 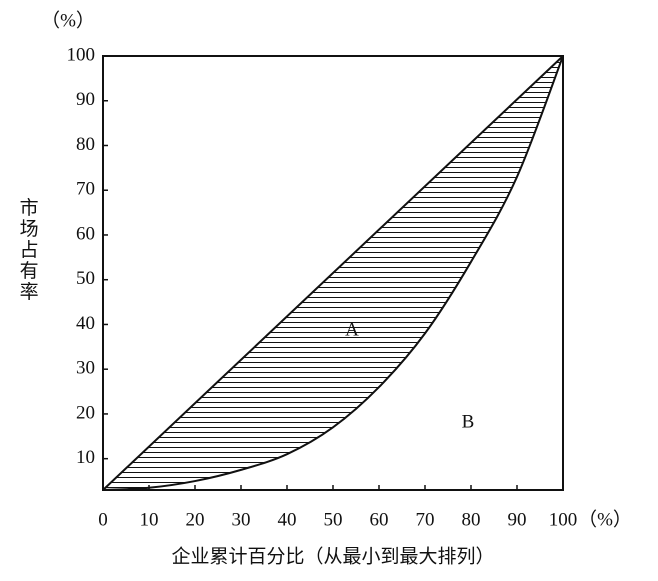 I want to click on y-tick-label: 30, so click(x=85, y=368).